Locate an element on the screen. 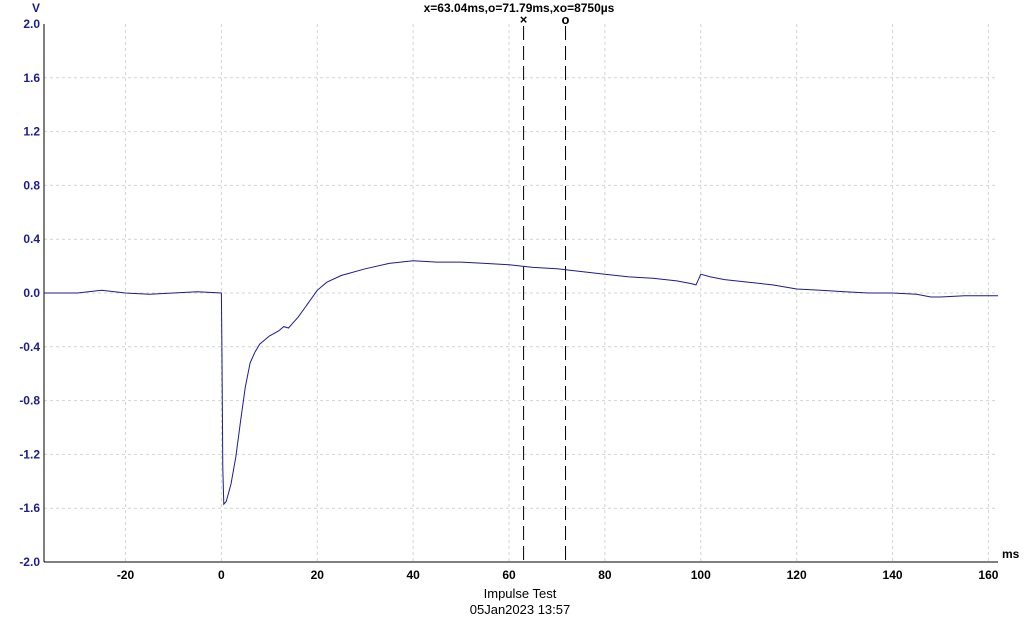 The width and height of the screenshot is (1024, 626). x-tick-label: 80 is located at coordinates (605, 575).